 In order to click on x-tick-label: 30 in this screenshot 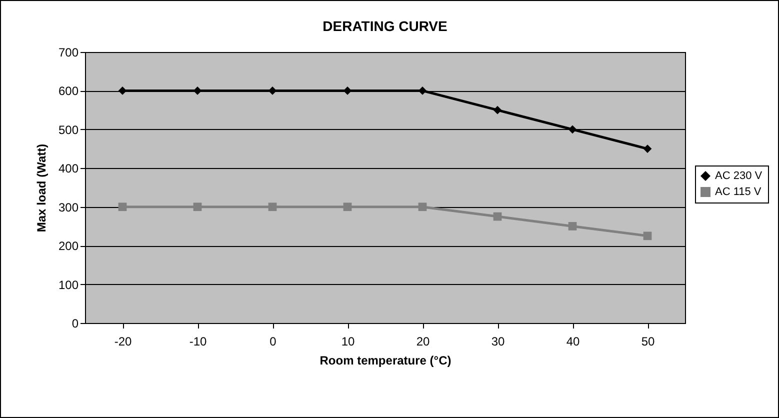, I will do `click(498, 341)`.